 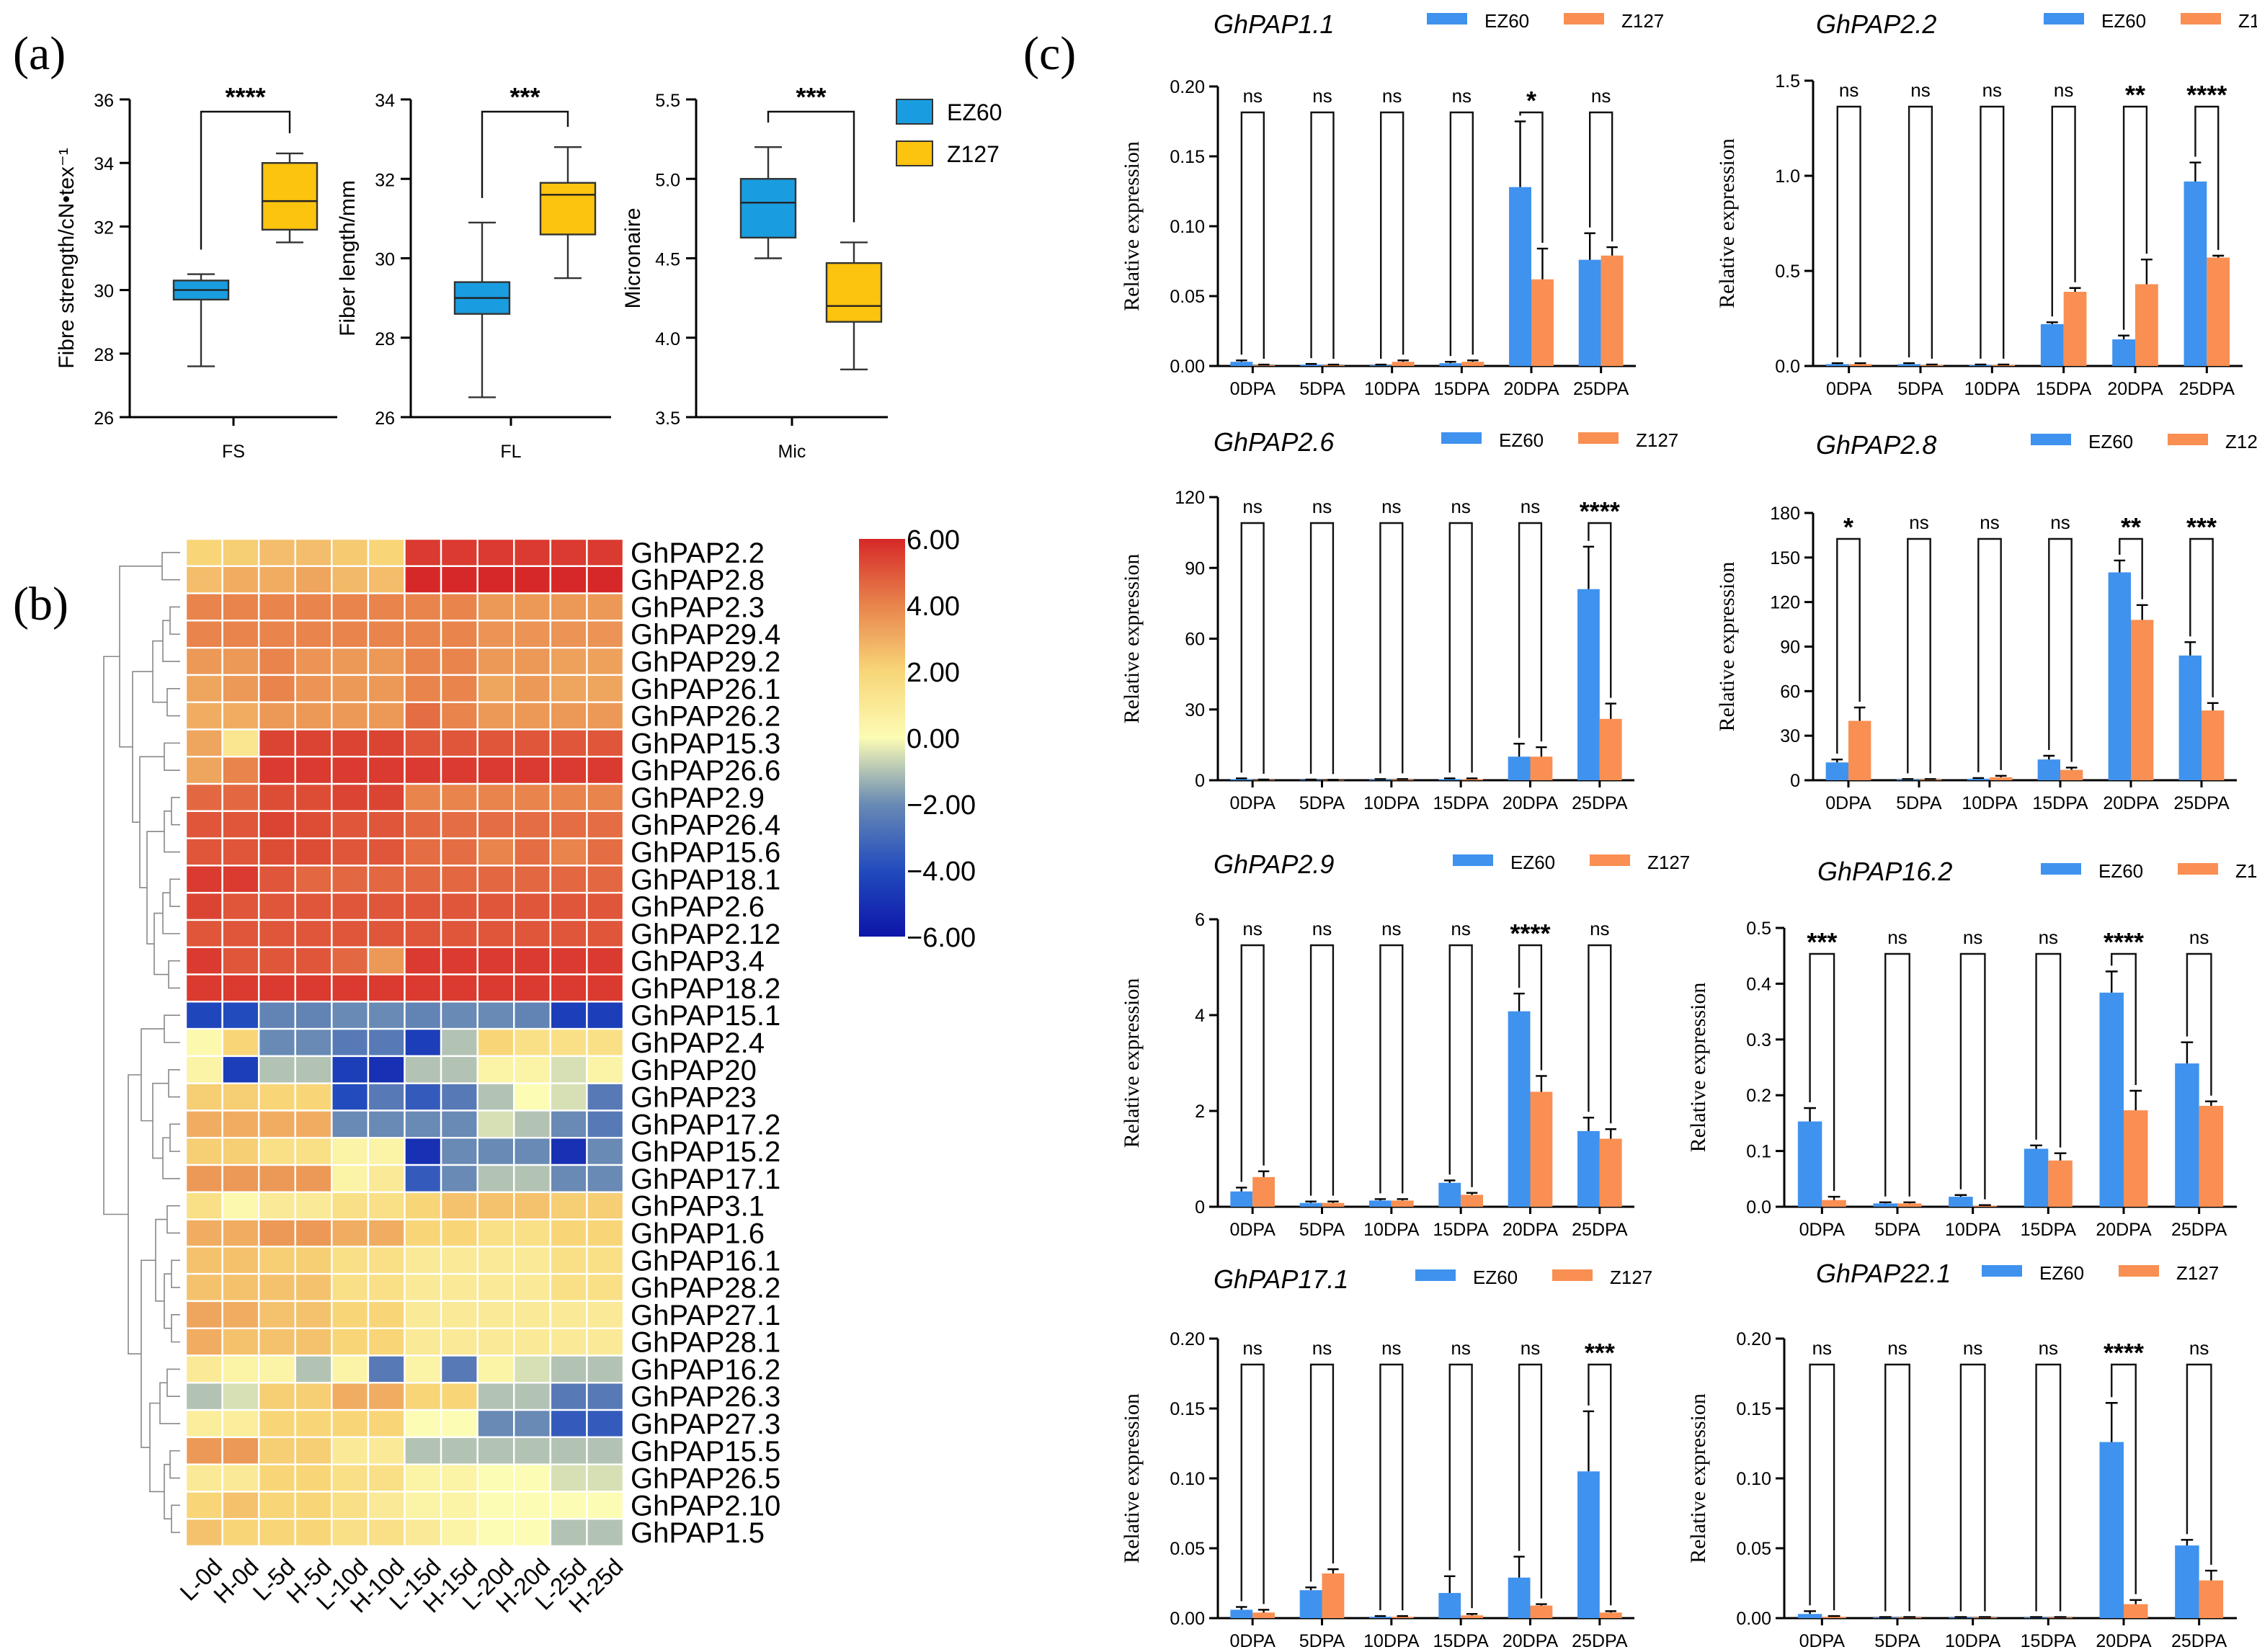 I want to click on y-tick-label: 0, so click(x=1200, y=781).